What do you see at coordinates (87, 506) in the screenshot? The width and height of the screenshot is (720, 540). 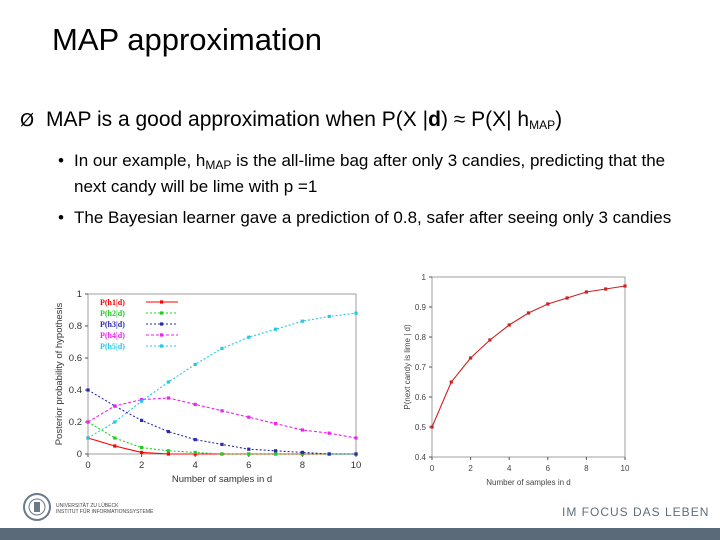 I see `university-line-1: UNIVERSITÄT ZU LÜBECK` at bounding box center [87, 506].